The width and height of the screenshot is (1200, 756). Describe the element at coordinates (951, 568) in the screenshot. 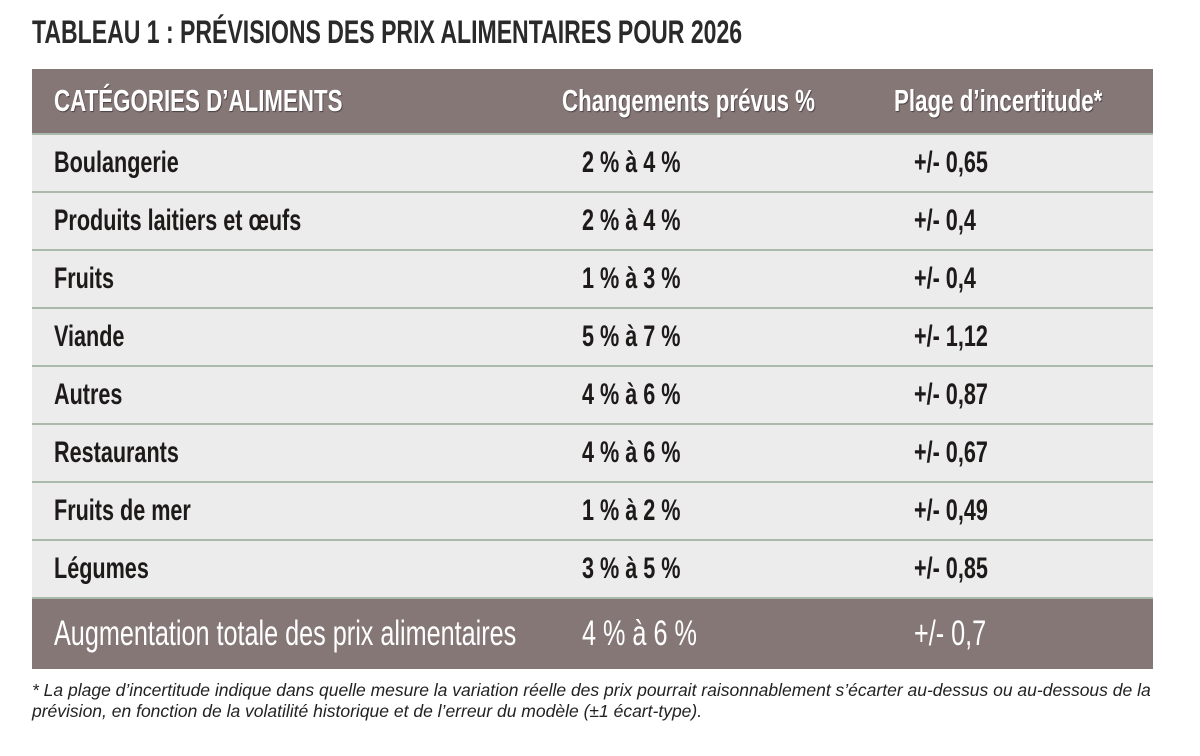

I see `row-uncertainty: +/- 0,85` at that location.